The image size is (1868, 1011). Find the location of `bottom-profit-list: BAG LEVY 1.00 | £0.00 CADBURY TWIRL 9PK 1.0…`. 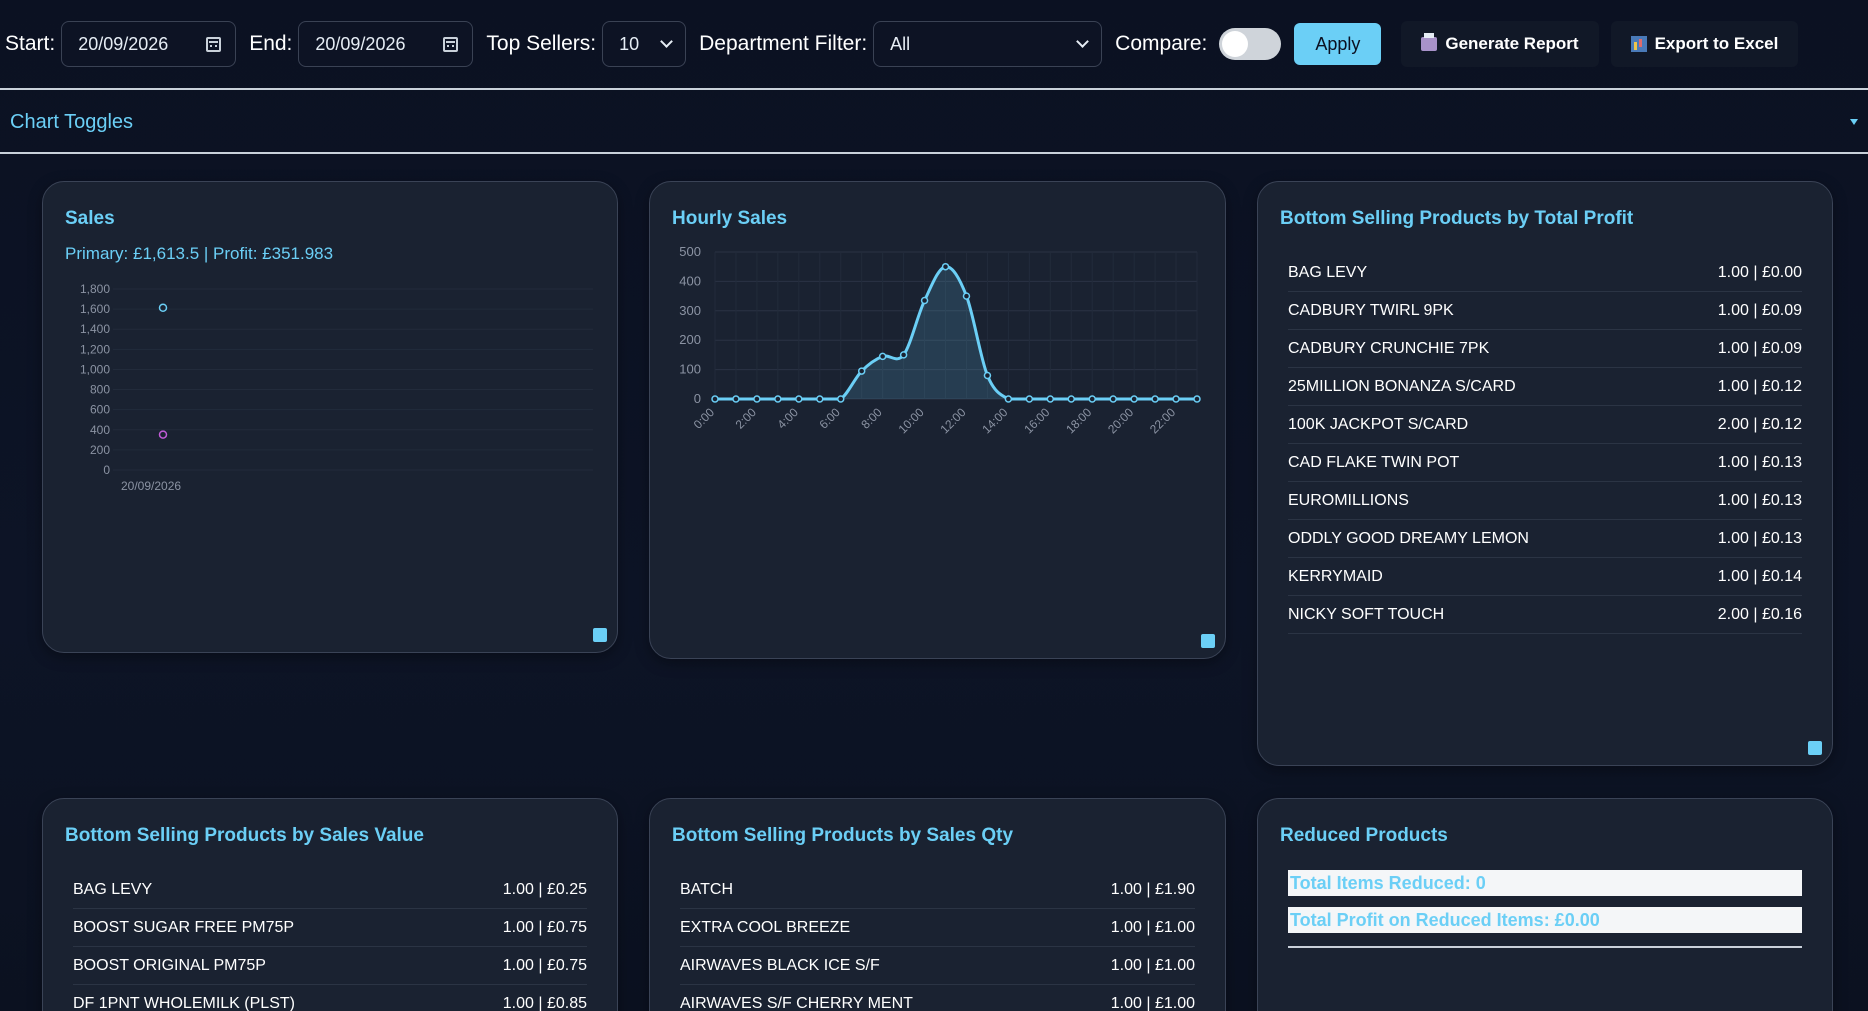

bottom-profit-list: BAG LEVY 1.00 | £0.00 CADBURY TWIRL 9PK 1.0… is located at coordinates (1545, 444).